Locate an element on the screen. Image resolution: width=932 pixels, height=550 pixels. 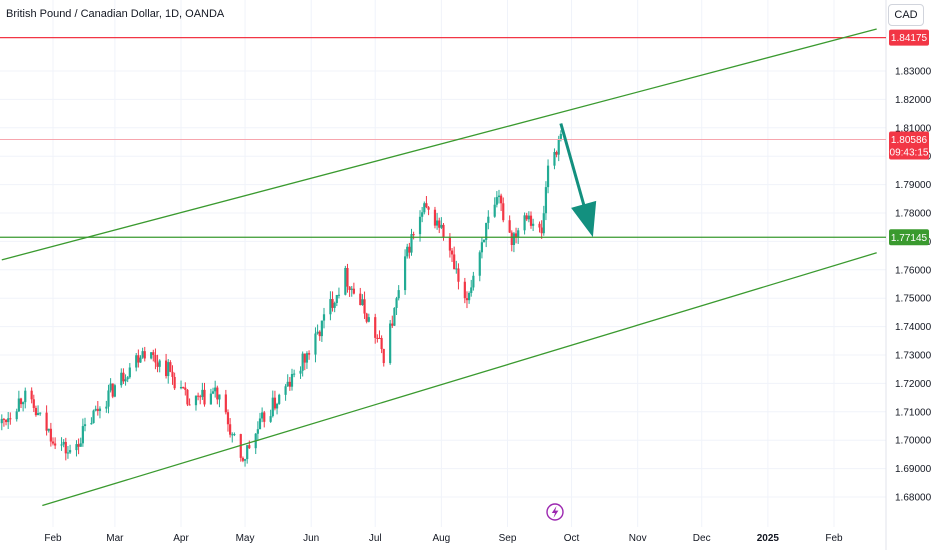
price-tick-label: 1.73000 is located at coordinates (913, 356).